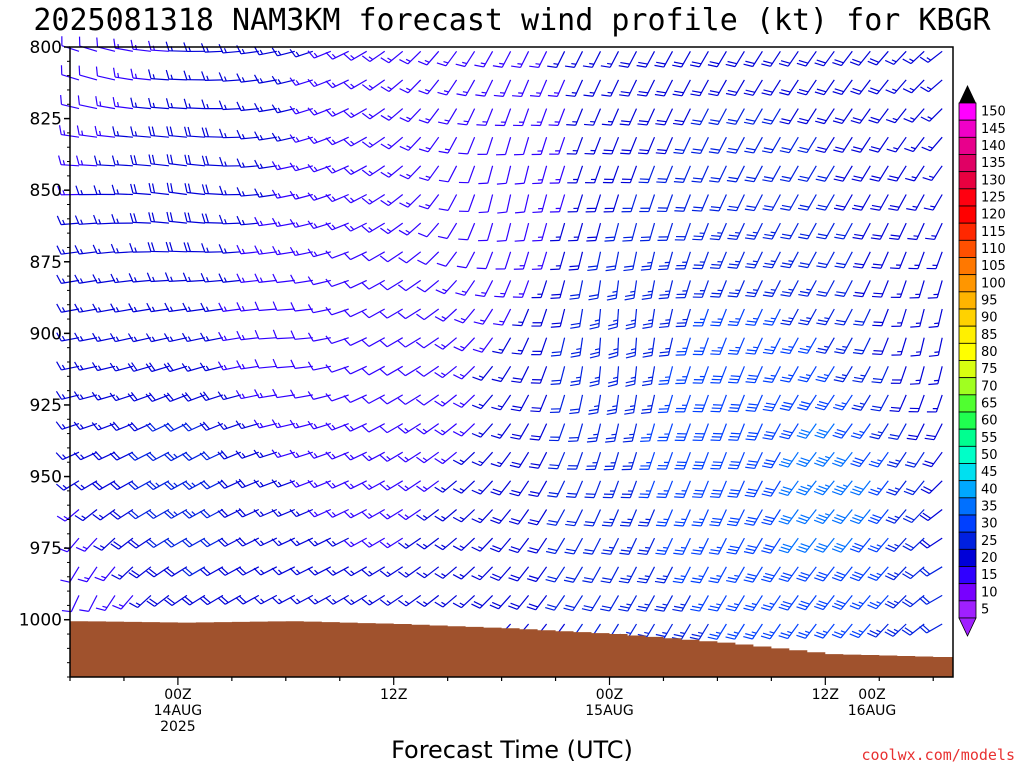 This screenshot has width=1024, height=768. What do you see at coordinates (989, 300) in the screenshot?
I see `colorbar-label: 95` at bounding box center [989, 300].